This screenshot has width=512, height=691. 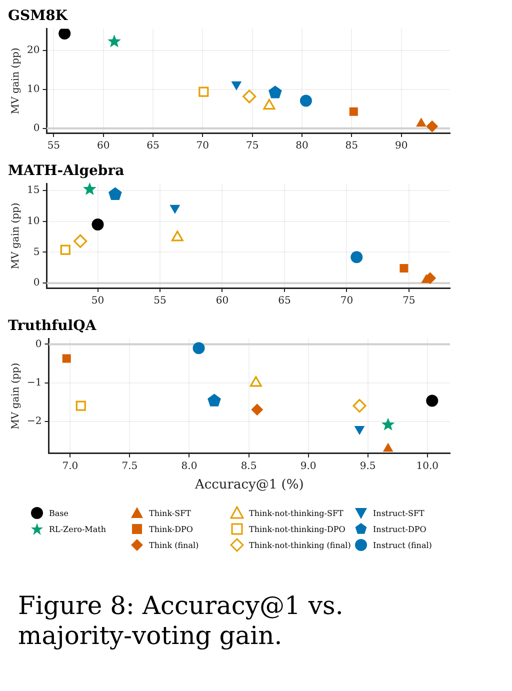 I want to click on chart-title: MATH-Algebra, so click(x=66, y=171).